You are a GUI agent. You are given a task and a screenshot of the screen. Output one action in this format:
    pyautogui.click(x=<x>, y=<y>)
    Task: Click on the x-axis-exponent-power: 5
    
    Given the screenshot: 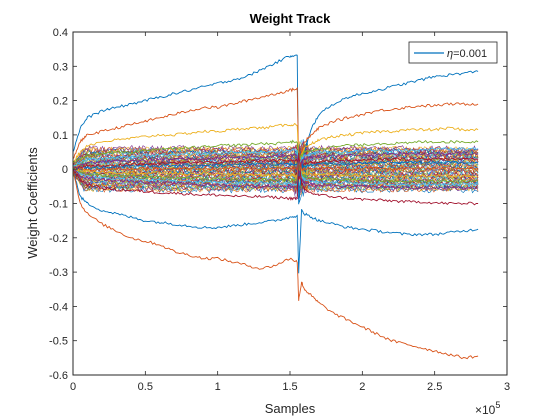 What is the action you would take?
    pyautogui.click(x=497, y=405)
    